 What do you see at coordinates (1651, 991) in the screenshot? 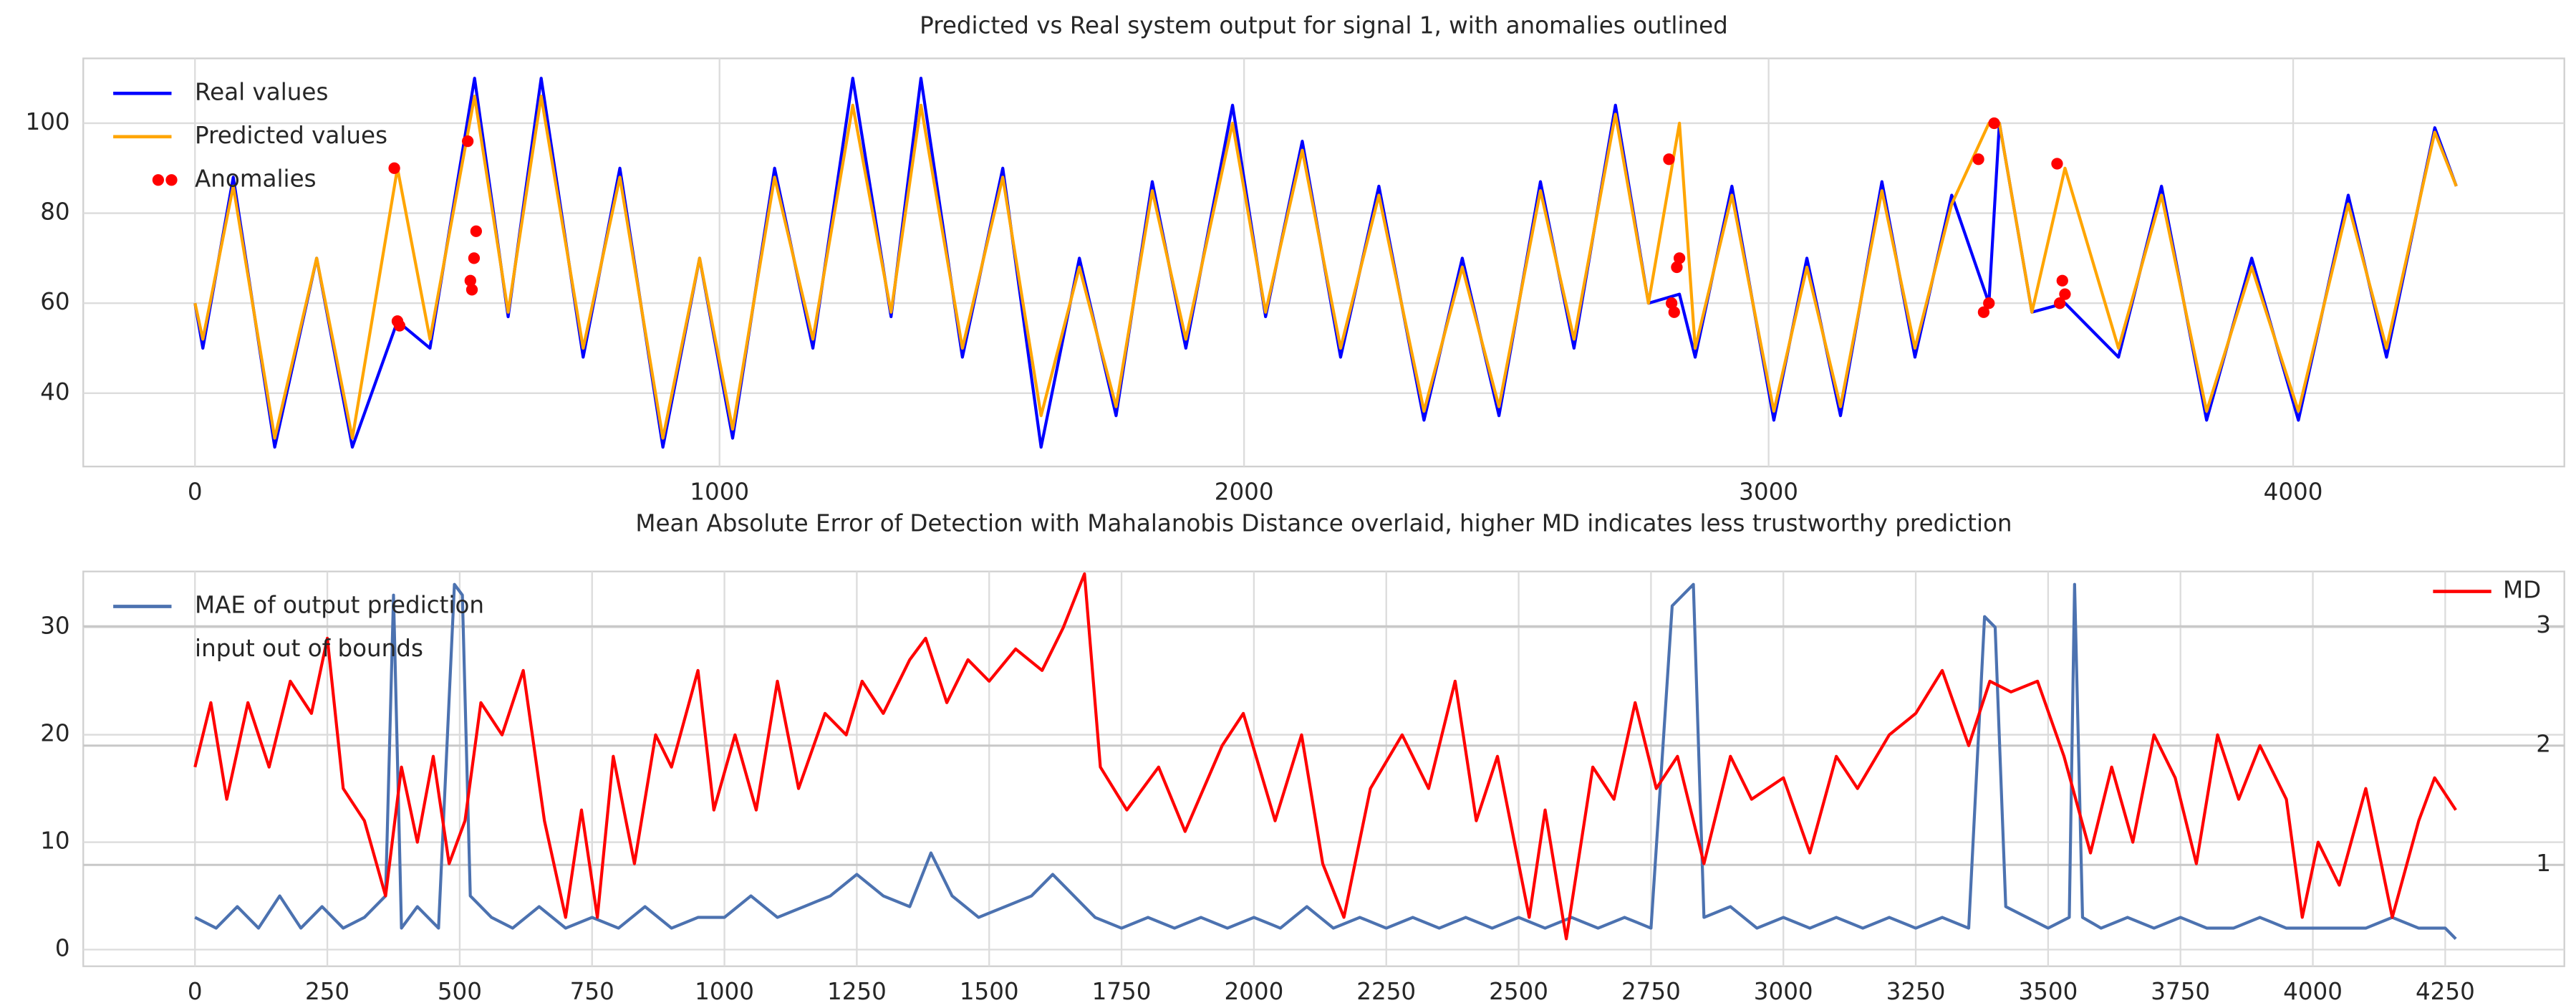
I see `x-tick-label: 2750` at bounding box center [1651, 991].